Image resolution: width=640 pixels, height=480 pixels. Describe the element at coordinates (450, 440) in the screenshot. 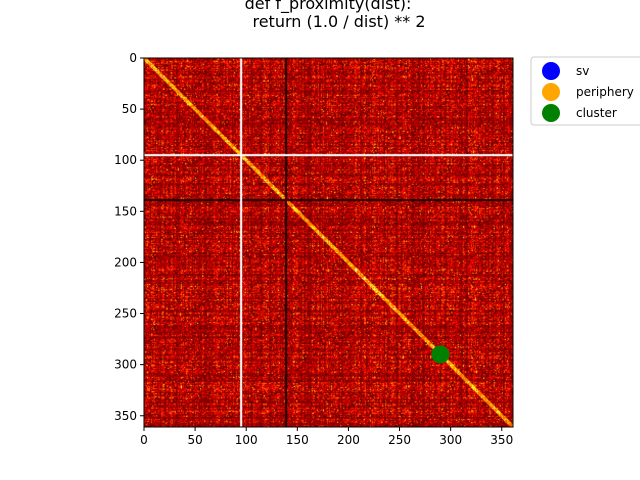

I see `x-tick-label: 300` at that location.